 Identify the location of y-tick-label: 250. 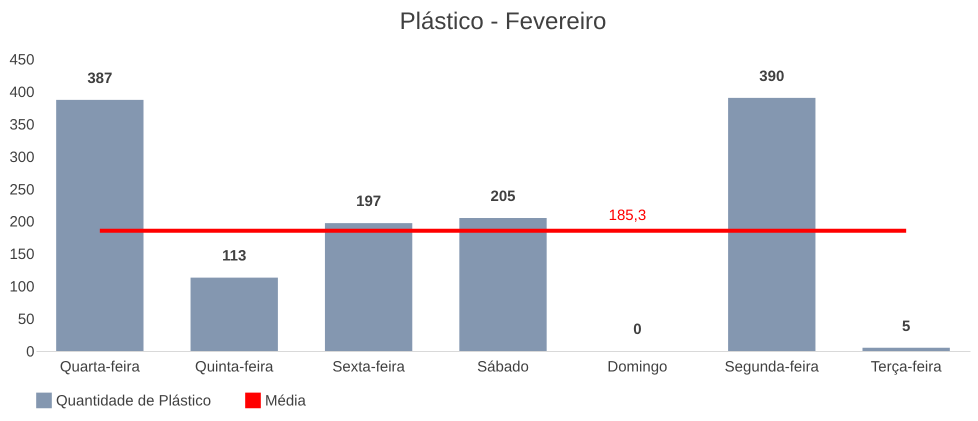
(21, 189).